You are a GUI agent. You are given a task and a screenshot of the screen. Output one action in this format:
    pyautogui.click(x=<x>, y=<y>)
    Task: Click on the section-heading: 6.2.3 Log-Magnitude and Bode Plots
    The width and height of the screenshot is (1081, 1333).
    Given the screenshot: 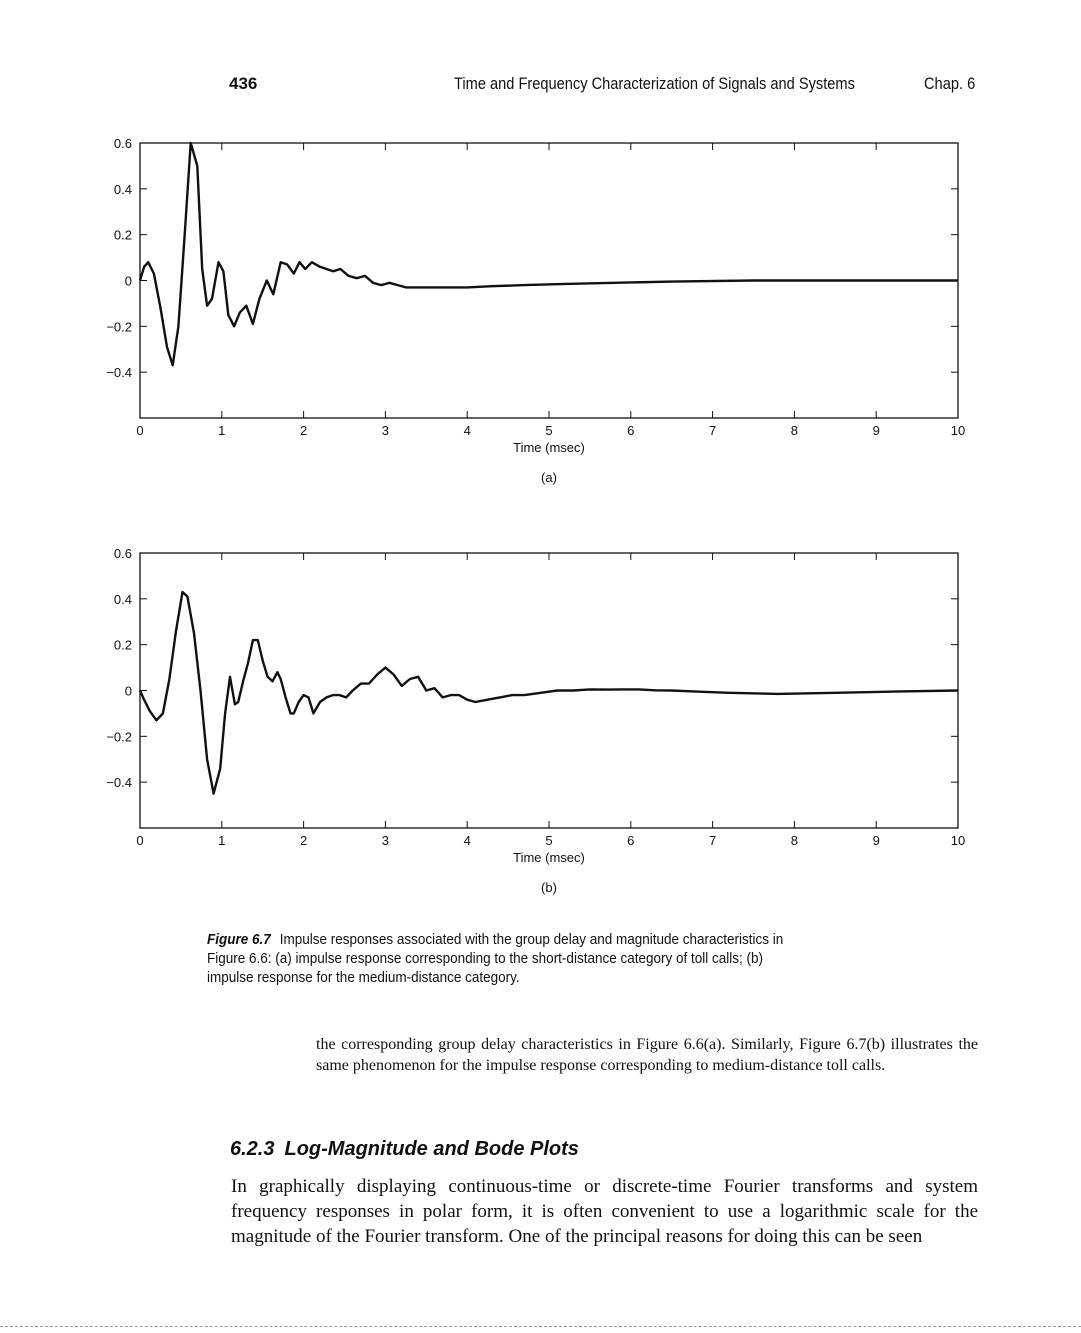 What is the action you would take?
    pyautogui.click(x=404, y=1149)
    